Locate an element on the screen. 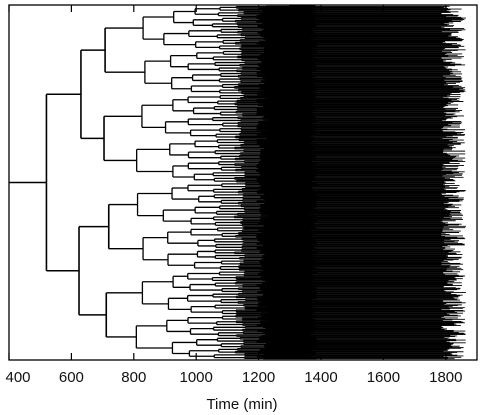 Image resolution: width=480 pixels, height=415 pixels. x-tick-label: 600 is located at coordinates (71, 377).